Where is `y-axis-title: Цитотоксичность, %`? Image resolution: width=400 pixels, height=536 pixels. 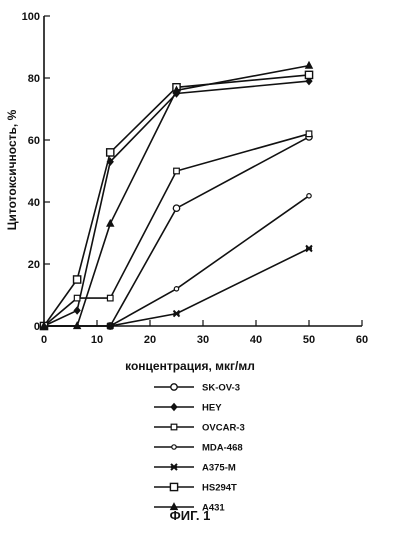
y-axis-title: Цитотоксичность, % is located at coordinates (12, 169).